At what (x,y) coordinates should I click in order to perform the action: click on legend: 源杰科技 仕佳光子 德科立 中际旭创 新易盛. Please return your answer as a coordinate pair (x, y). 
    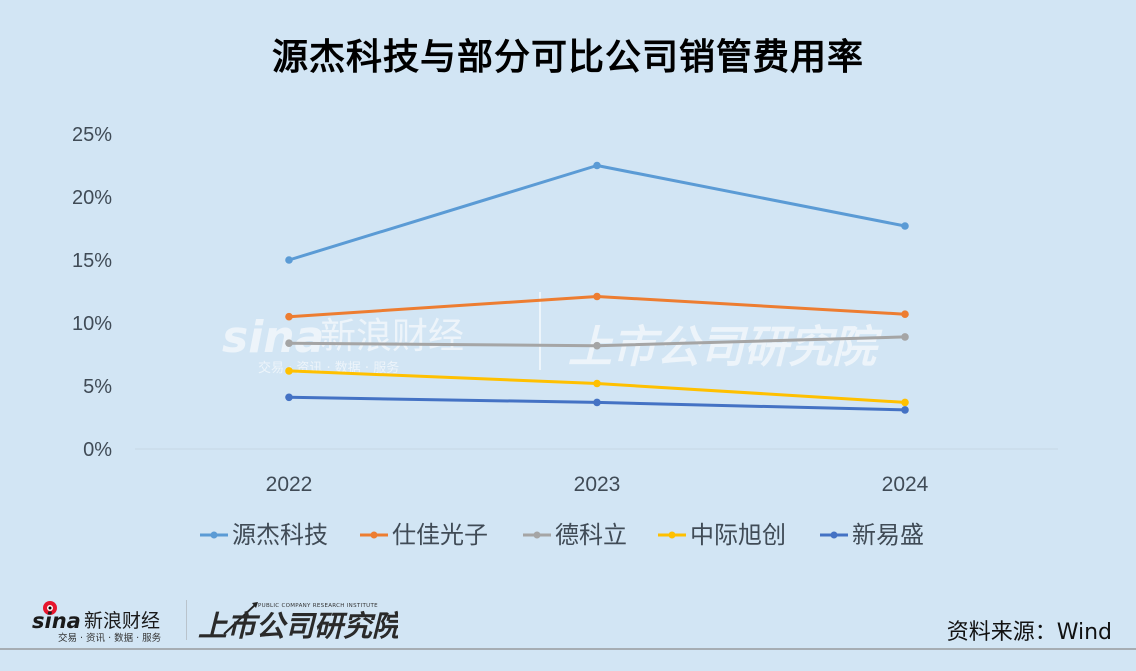
    Looking at the image, I should click on (562, 535).